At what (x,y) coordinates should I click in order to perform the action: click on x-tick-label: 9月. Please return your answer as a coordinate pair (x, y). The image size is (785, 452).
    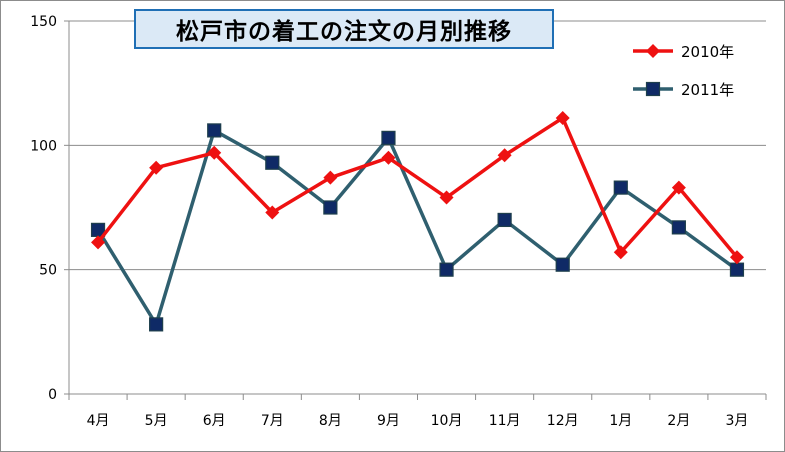
    Looking at the image, I should click on (388, 421).